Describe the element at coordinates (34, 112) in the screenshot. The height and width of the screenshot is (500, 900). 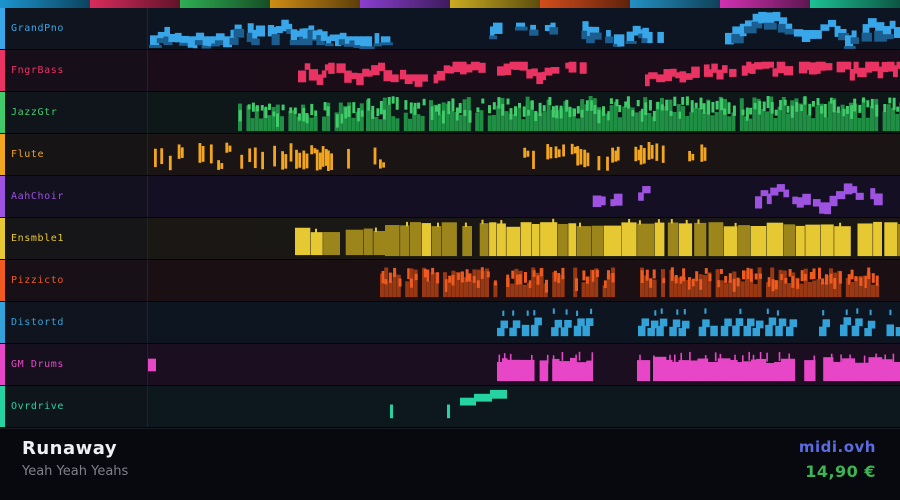
I see `track-label: JazzGtr` at that location.